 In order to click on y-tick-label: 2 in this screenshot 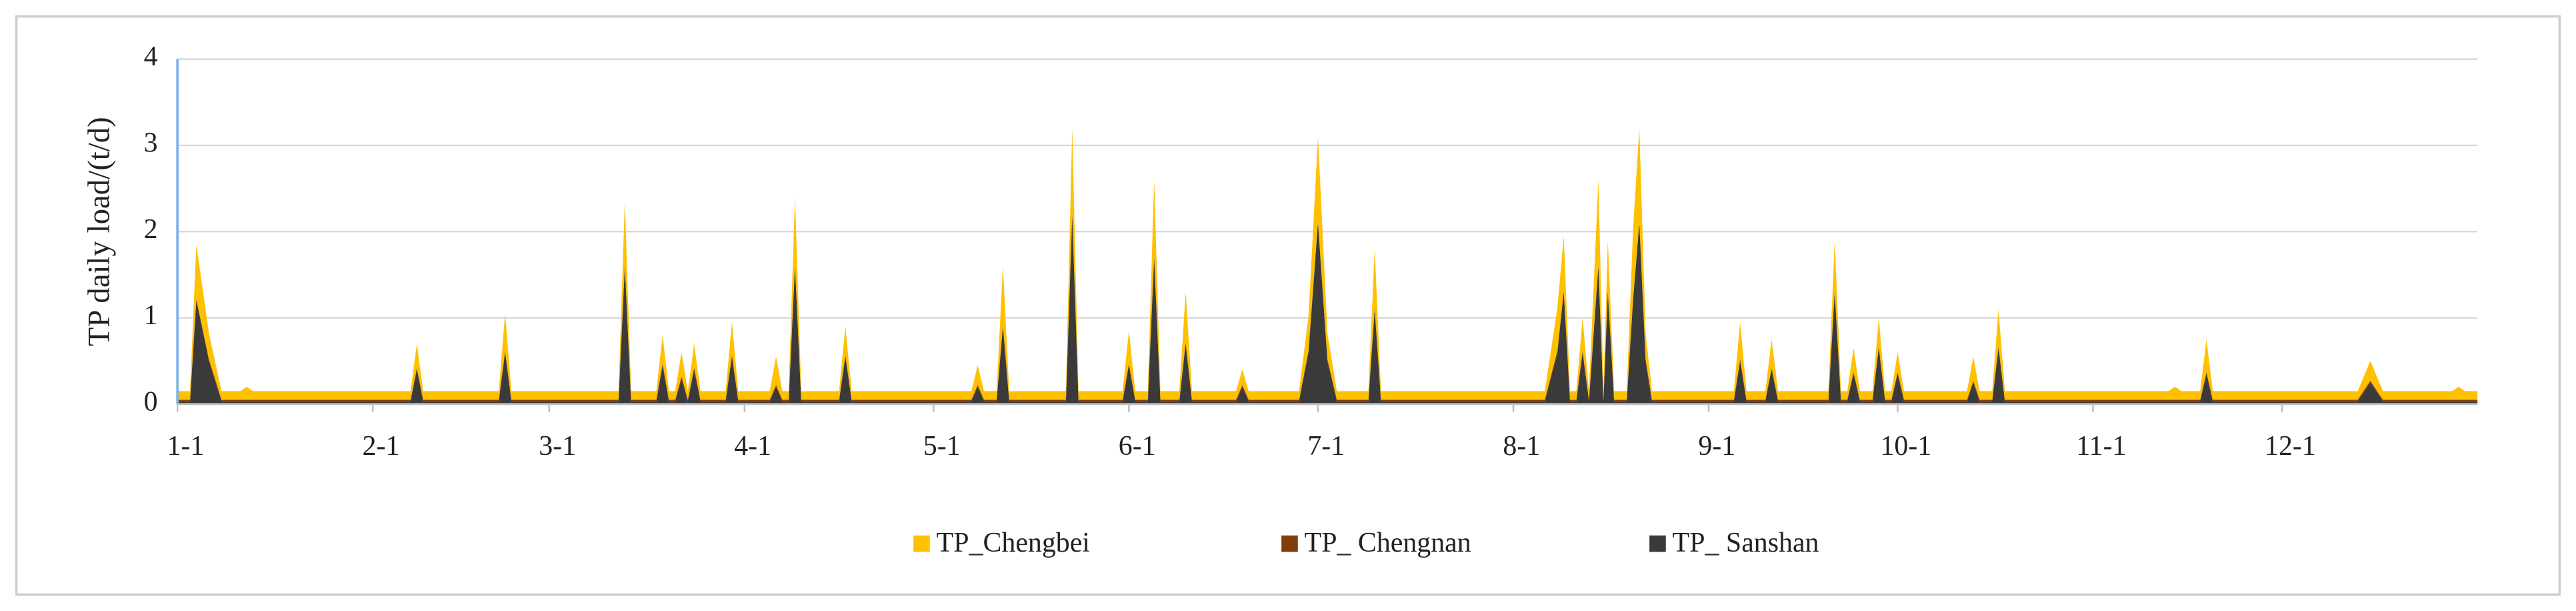, I will do `click(151, 229)`.